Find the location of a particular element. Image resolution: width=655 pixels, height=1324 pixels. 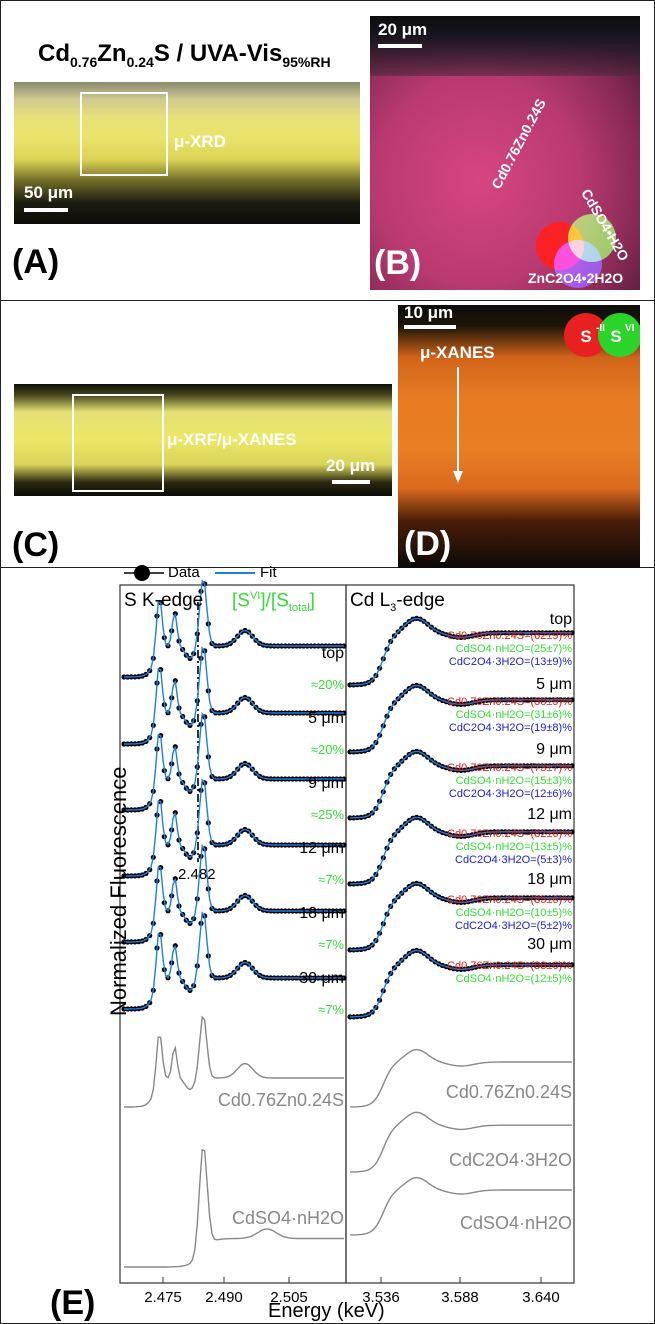

x-tick-label-5: 3.640 is located at coordinates (541, 1297).